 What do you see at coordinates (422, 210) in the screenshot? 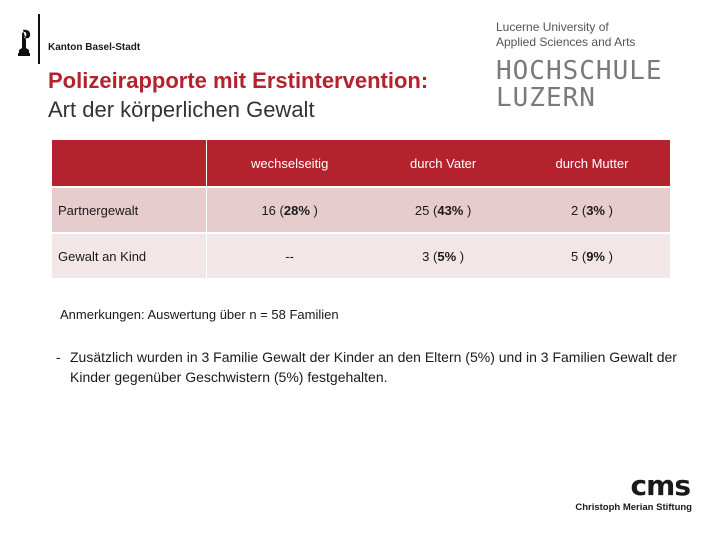
I see `cell-count: 25` at bounding box center [422, 210].